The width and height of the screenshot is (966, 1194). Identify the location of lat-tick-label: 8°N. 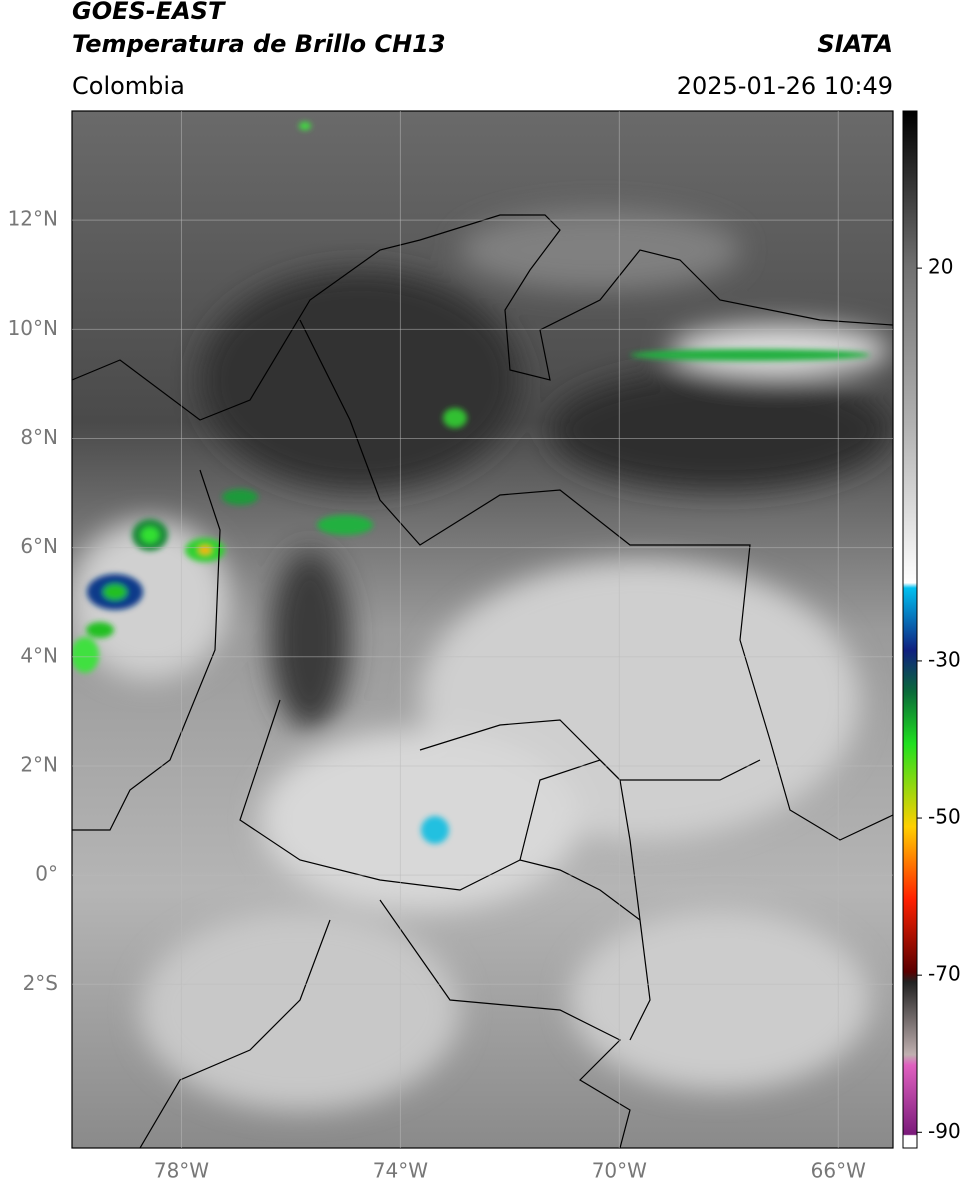
(39, 437).